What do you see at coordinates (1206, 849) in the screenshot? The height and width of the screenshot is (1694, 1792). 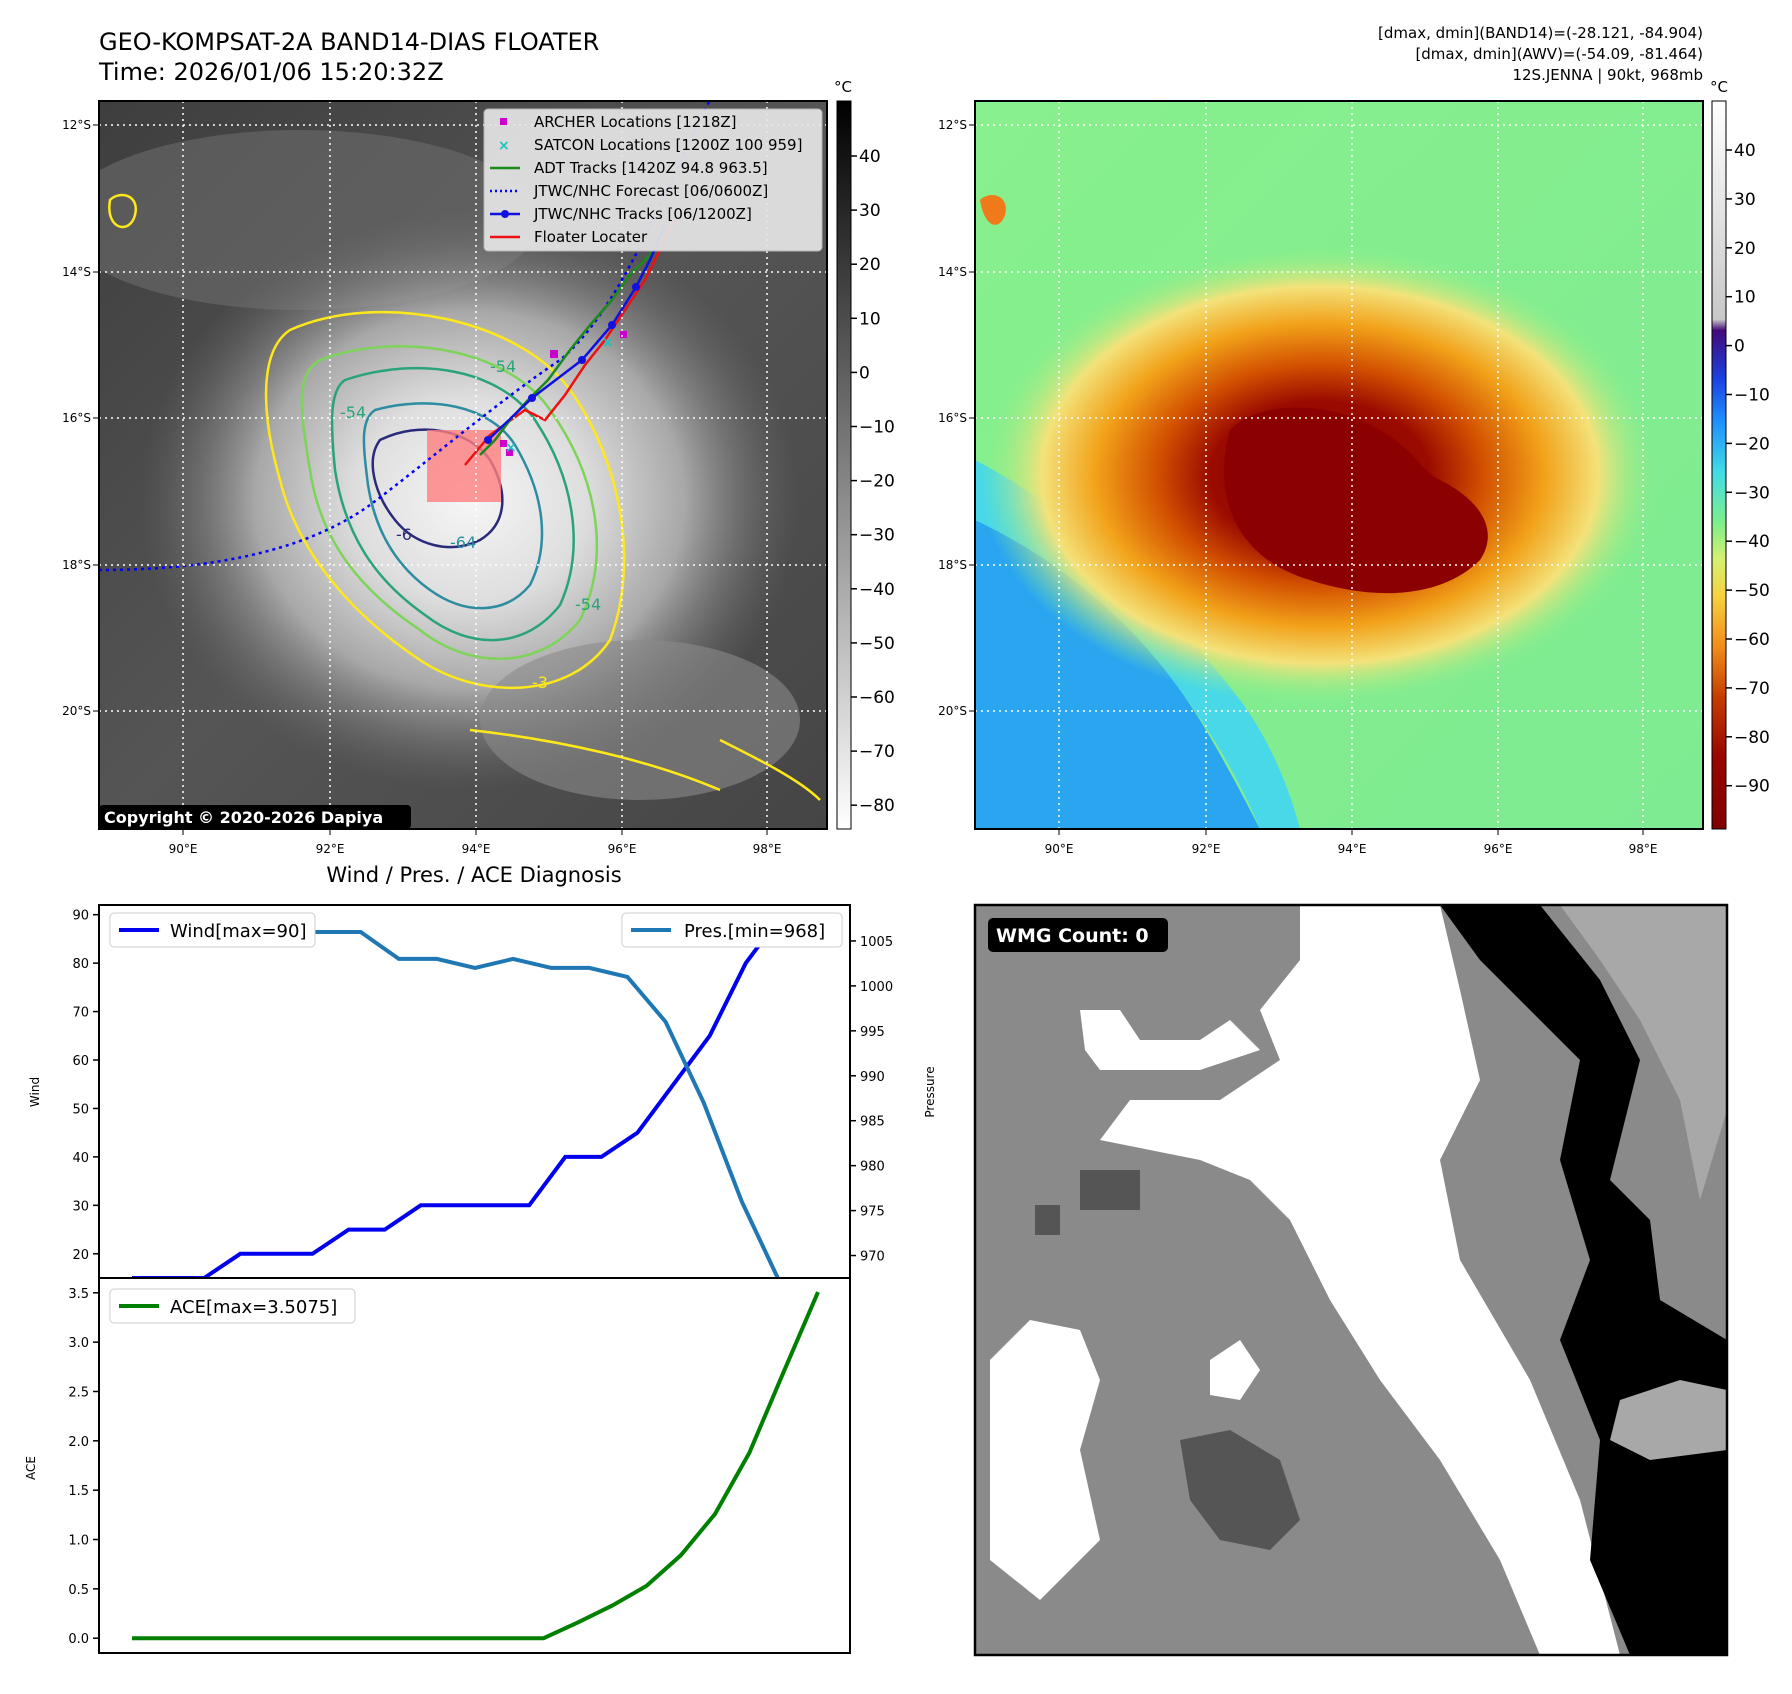 I see `lon-tick-label: 92°E` at bounding box center [1206, 849].